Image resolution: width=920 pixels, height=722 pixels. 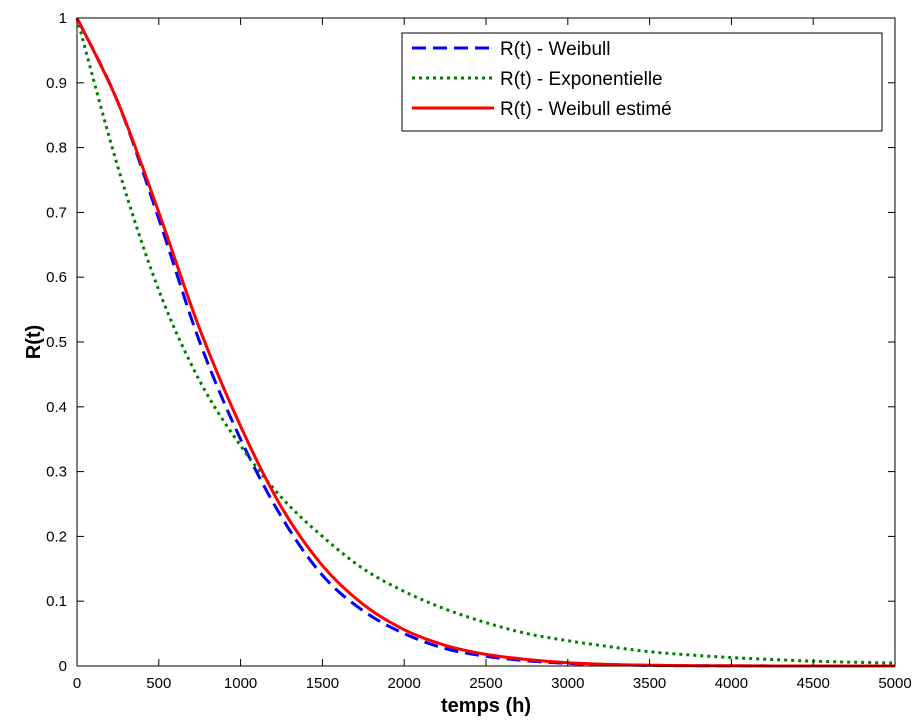 I want to click on y-tick-label: 0.1, so click(x=56, y=601).